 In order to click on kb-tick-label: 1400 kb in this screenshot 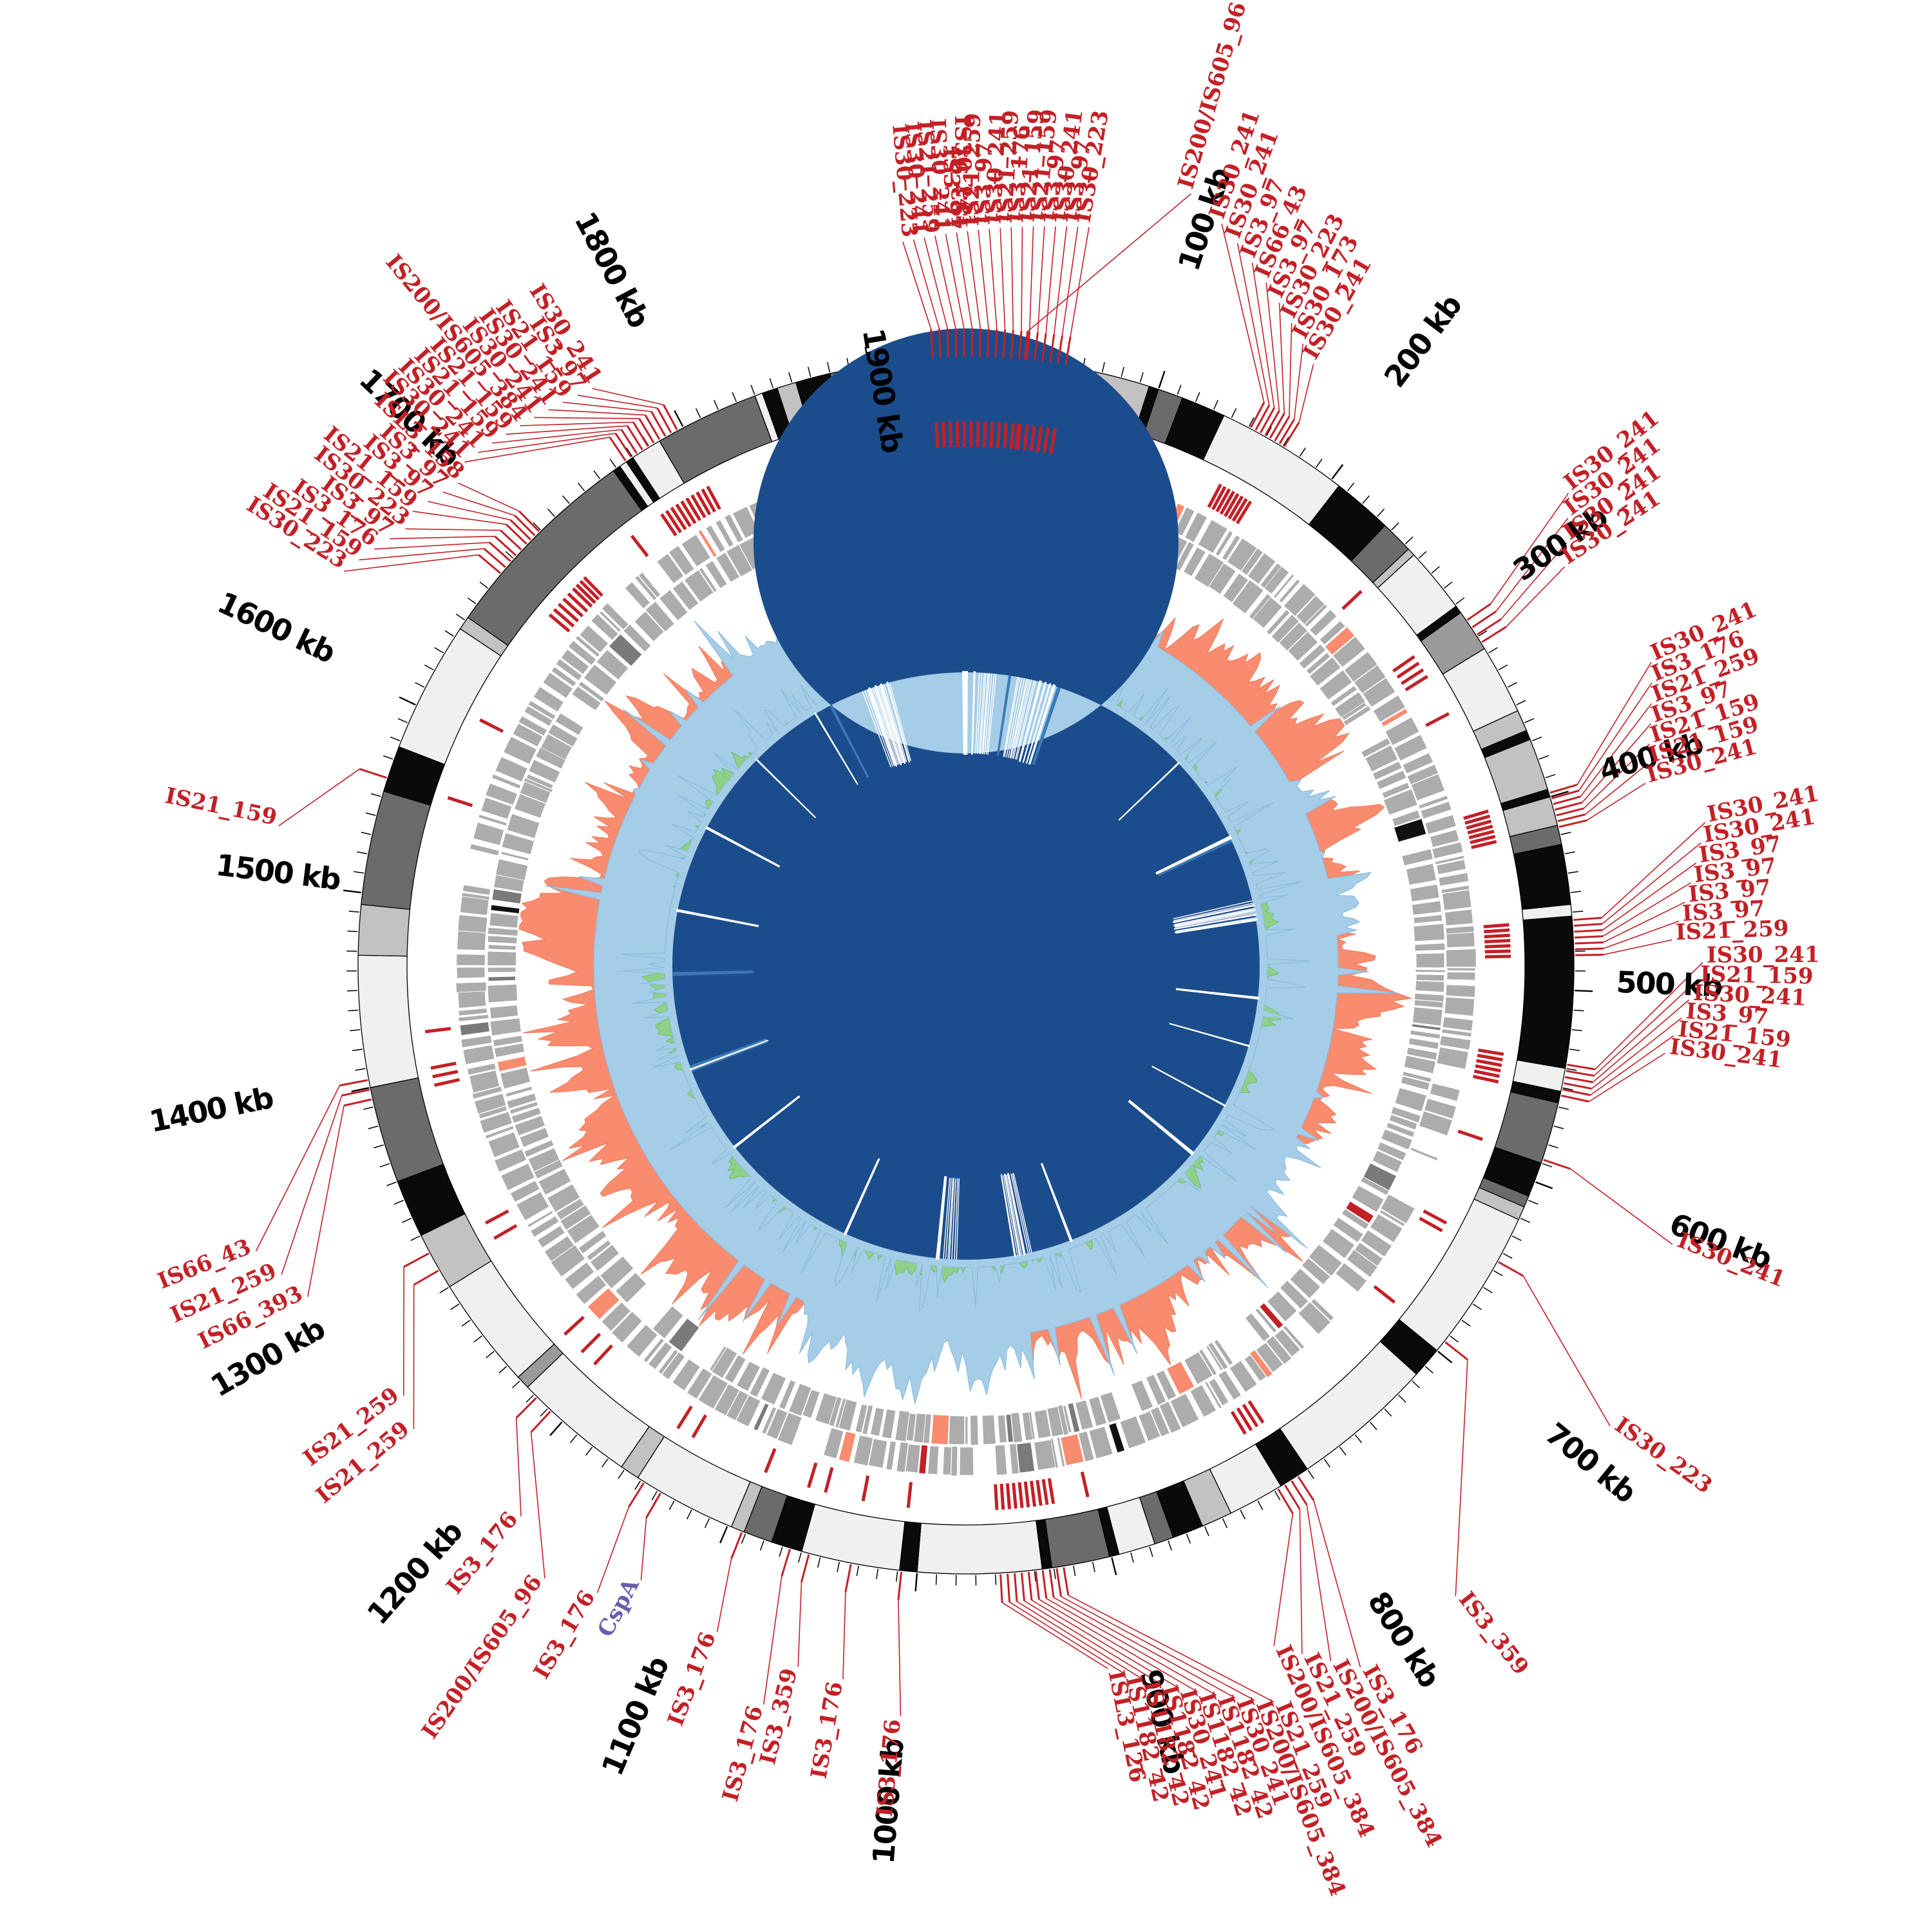, I will do `click(211, 1109)`.